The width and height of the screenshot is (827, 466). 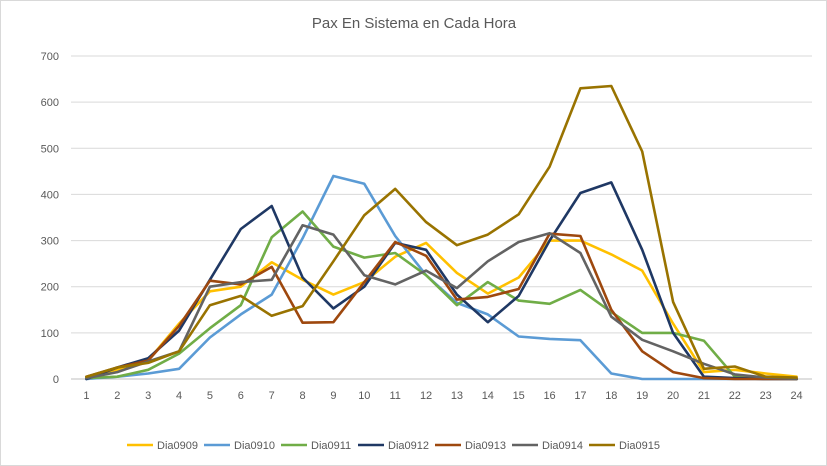 I want to click on x-tick-label: 24, so click(x=796, y=396).